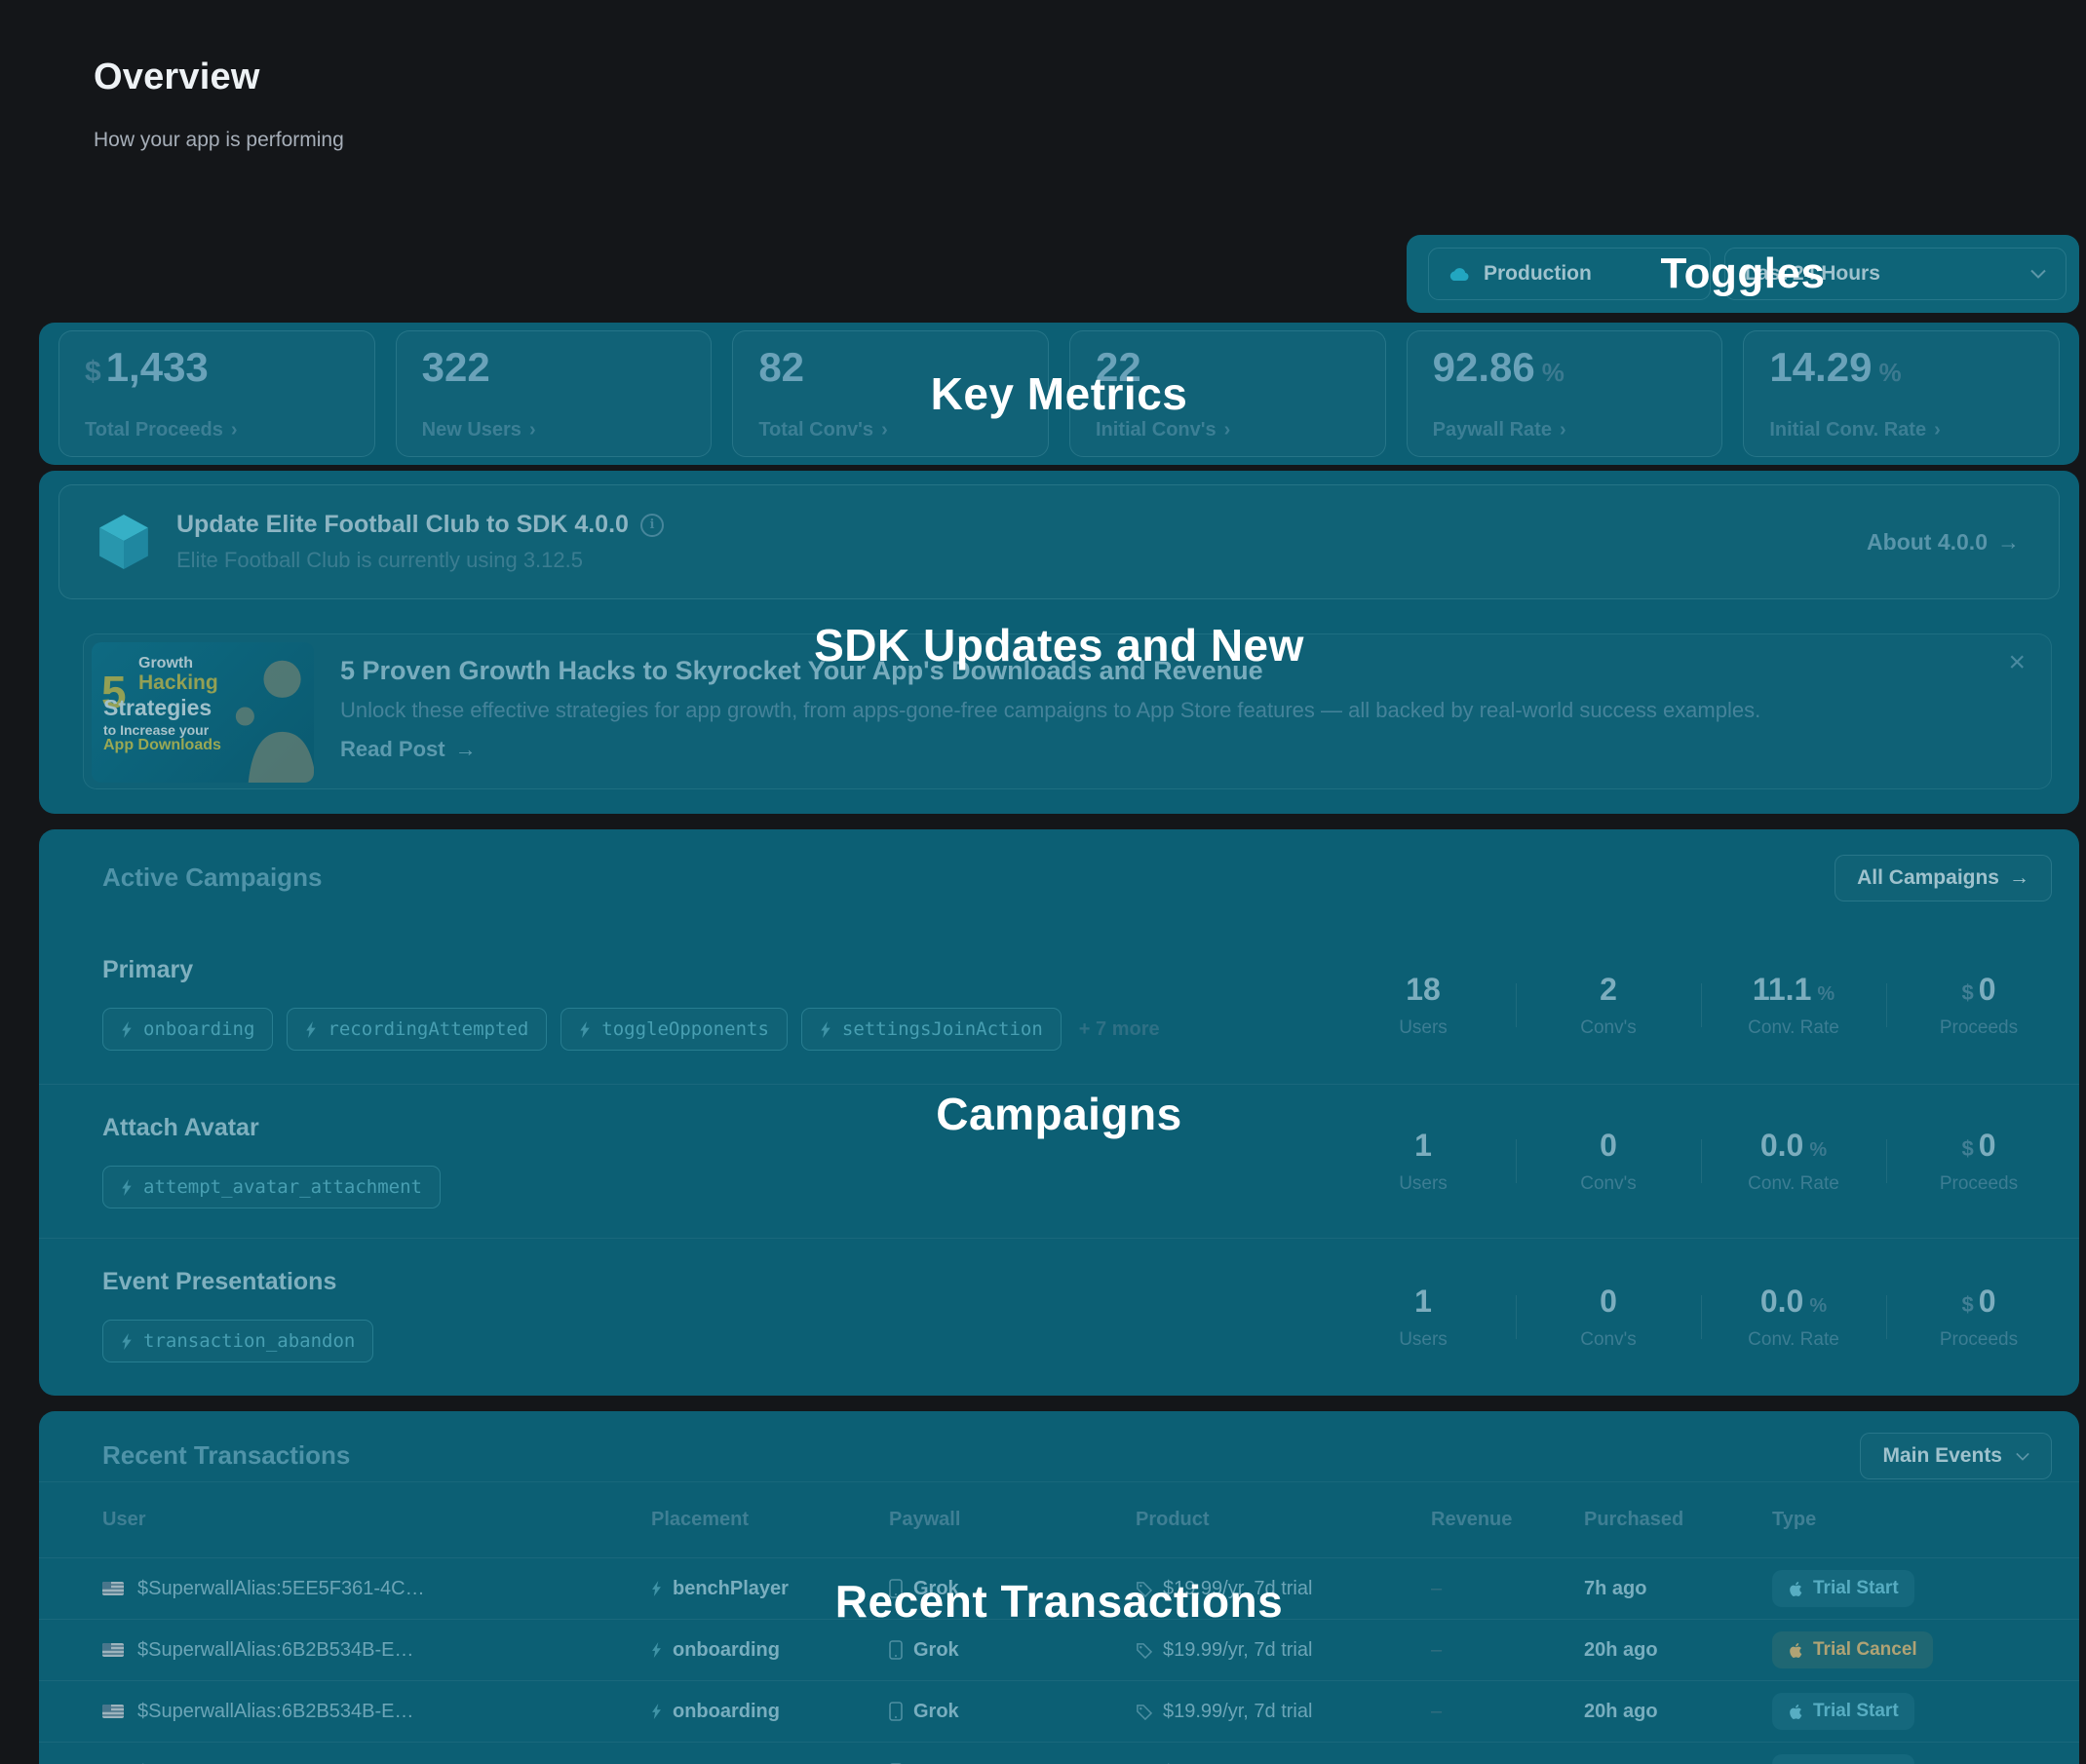 This screenshot has height=1764, width=2086. I want to click on person-photo, so click(270, 715).